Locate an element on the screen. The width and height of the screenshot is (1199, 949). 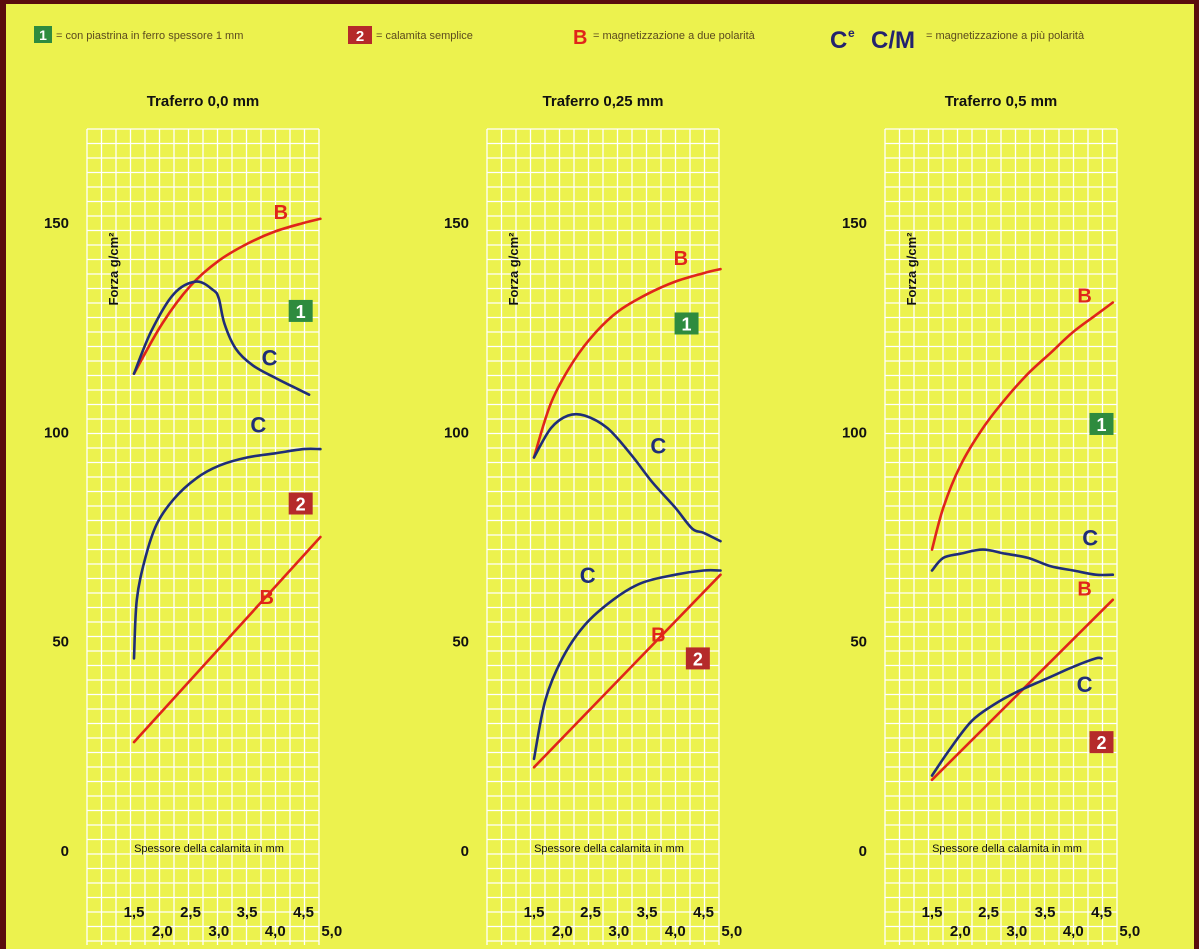
legend-item-2-text: = calamita semplice is located at coordinates (424, 36).